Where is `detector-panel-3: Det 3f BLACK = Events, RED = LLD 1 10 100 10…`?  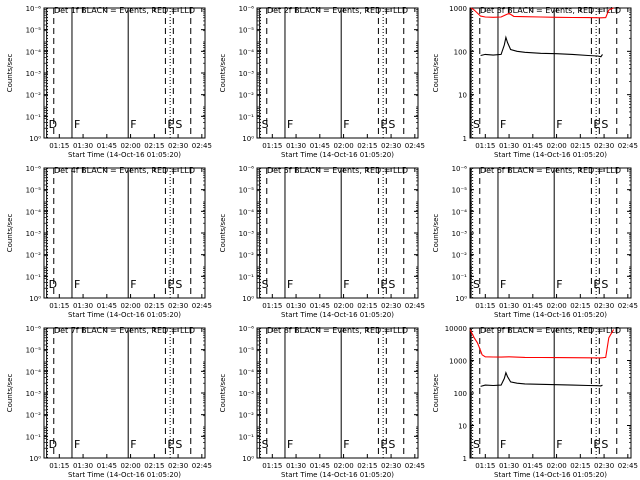
detector-panel-3: Det 3f BLACK = Events, RED = LLD 1 10 100 10… is located at coordinates (535, 82).